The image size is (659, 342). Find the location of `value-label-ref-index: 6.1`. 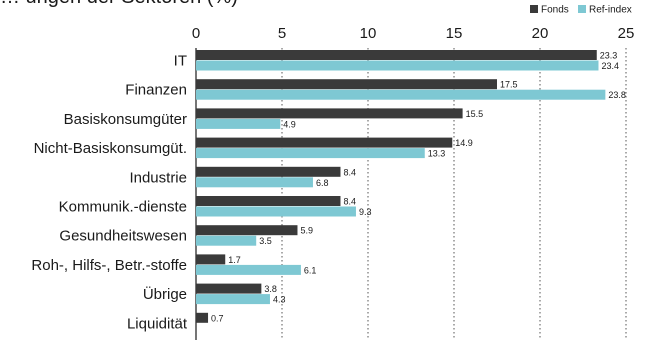

value-label-ref-index: 6.1 is located at coordinates (310, 270).